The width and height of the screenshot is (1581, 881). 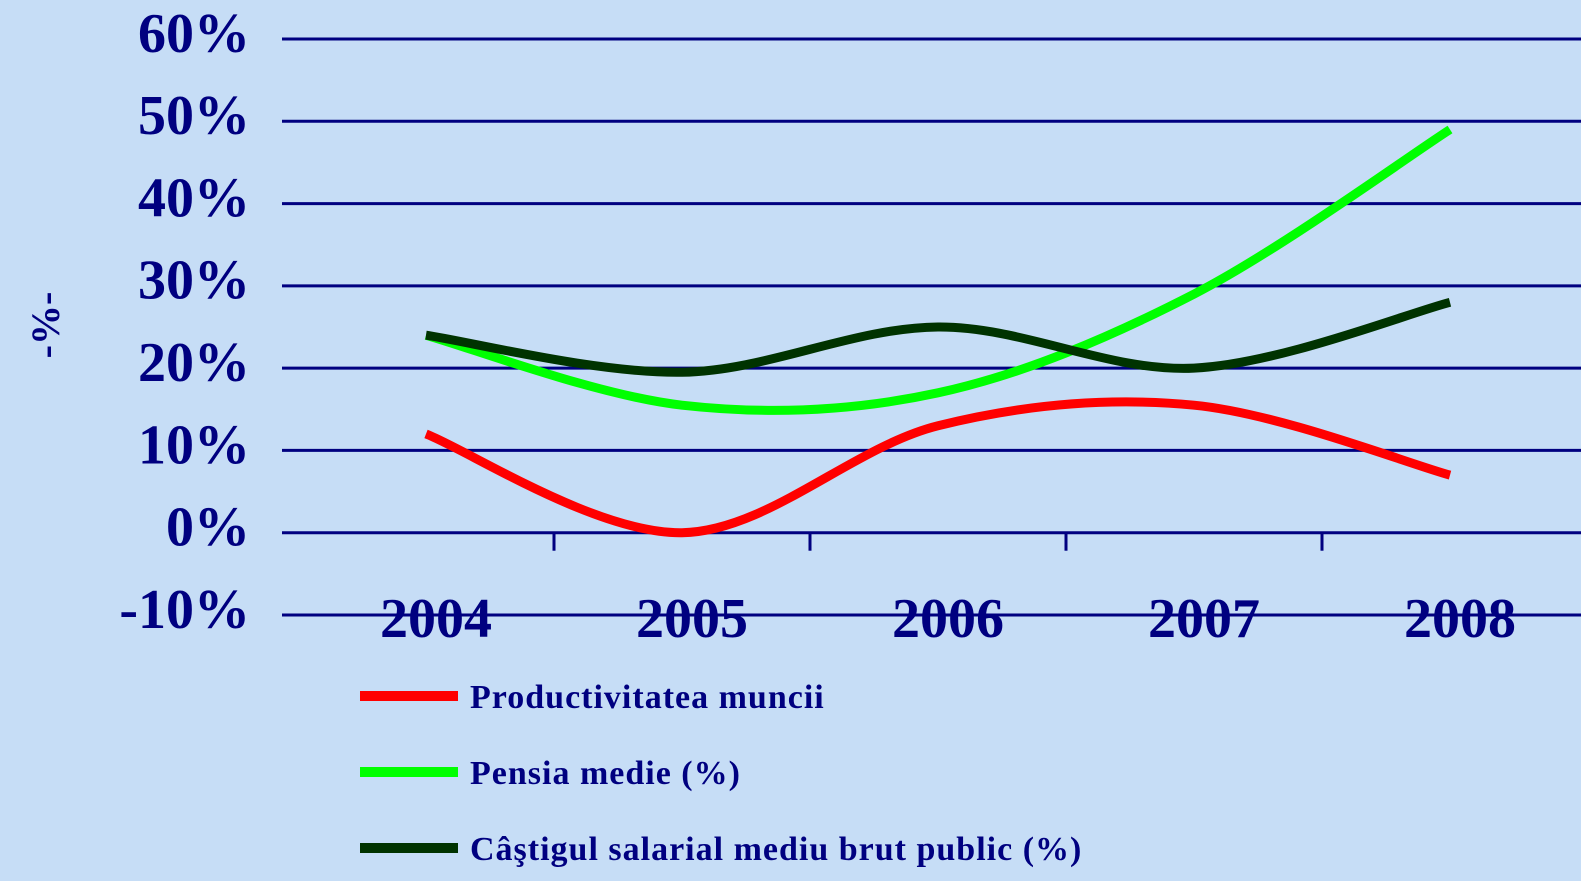 What do you see at coordinates (692, 619) in the screenshot?
I see `x-tick-label: 2005` at bounding box center [692, 619].